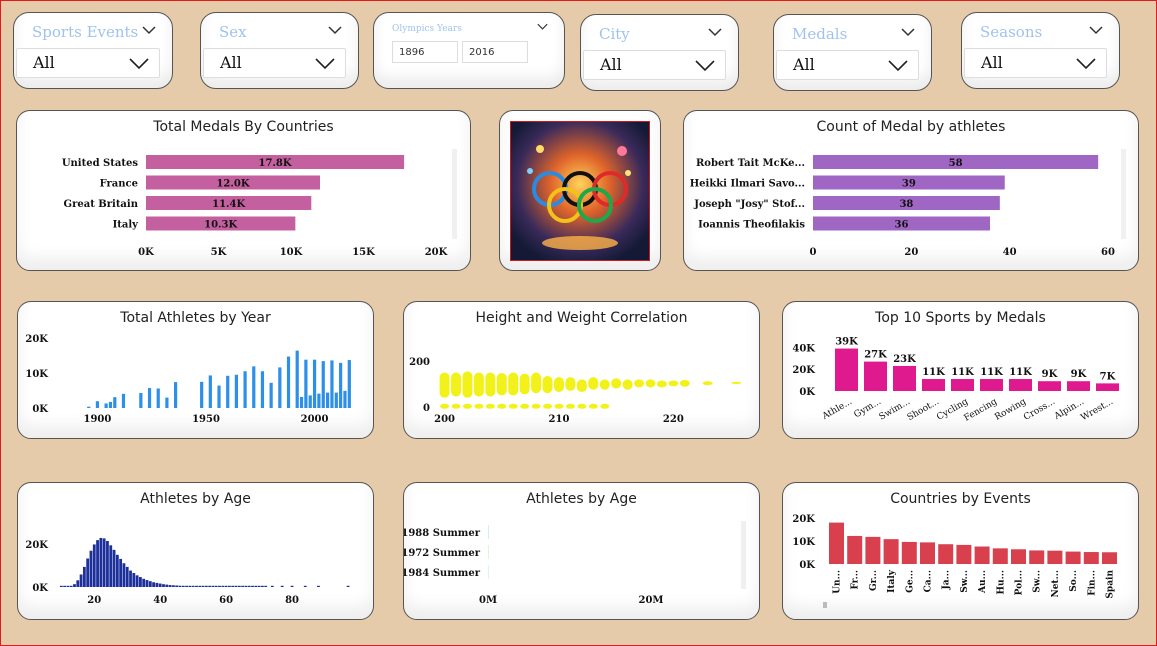 The image size is (1157, 646). I want to click on tick-label: 200, so click(419, 362).